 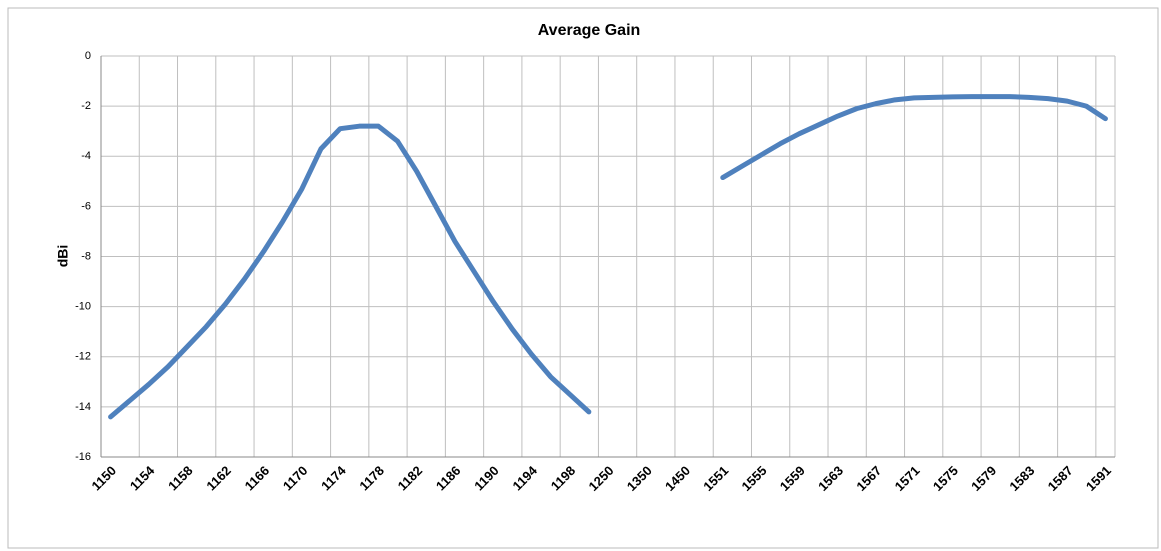 I want to click on y-tick-label: -6, so click(x=86, y=206).